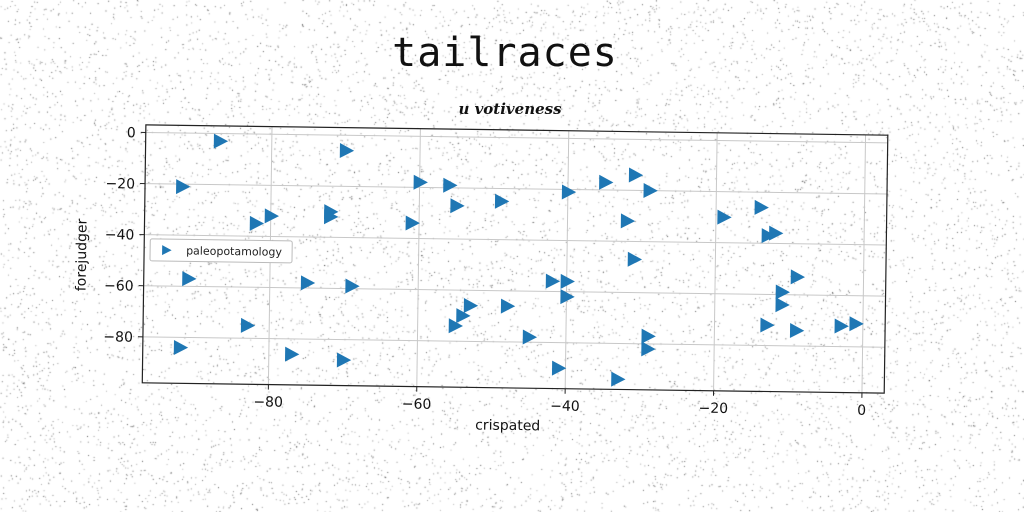  I want to click on x-axis-label: crispated, so click(507, 425).